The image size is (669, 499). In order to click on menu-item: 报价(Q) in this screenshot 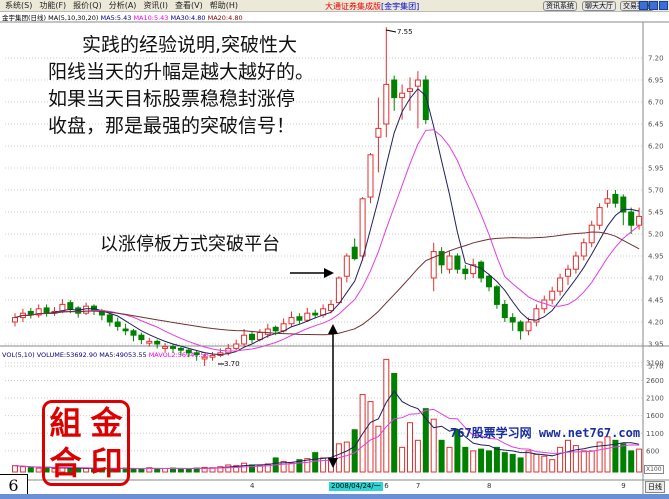, I will do `click(87, 5)`.